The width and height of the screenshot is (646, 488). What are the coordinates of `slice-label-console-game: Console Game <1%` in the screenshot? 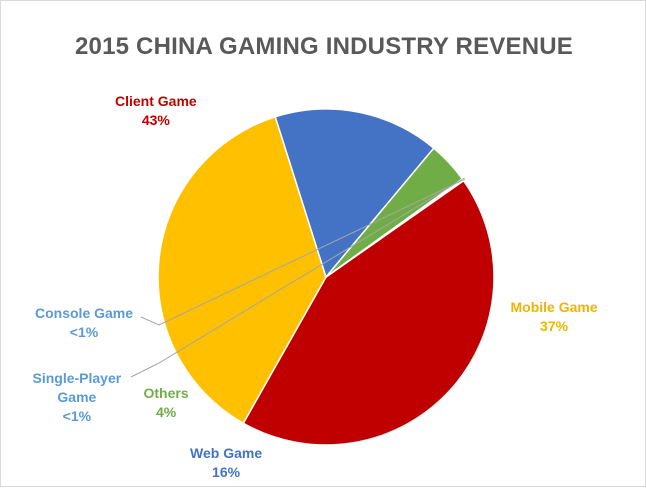 It's located at (84, 323).